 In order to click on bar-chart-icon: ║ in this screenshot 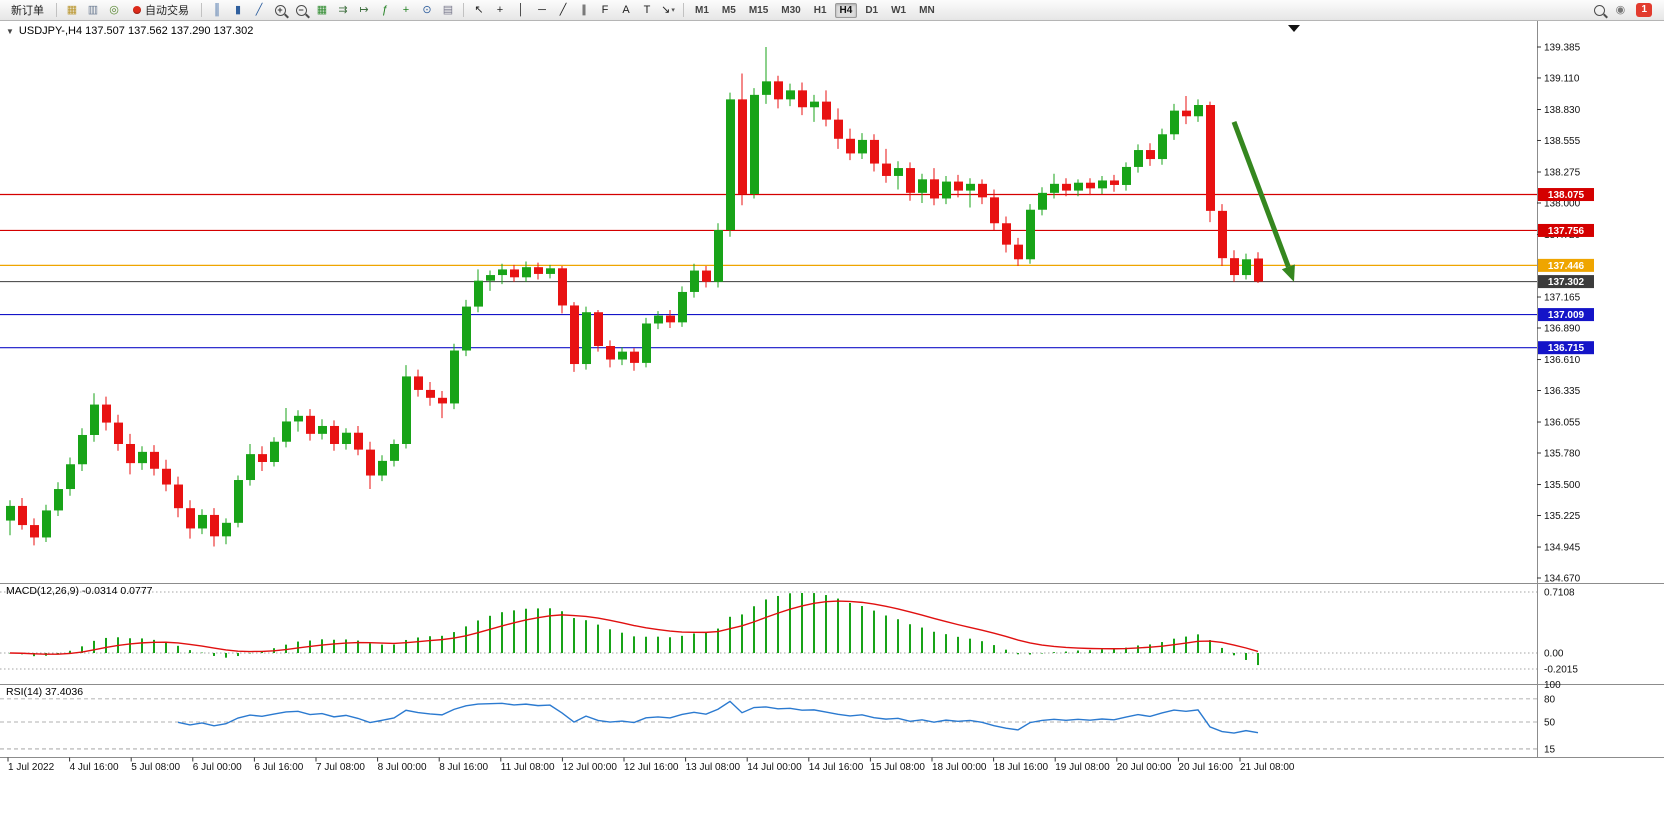, I will do `click(217, 9)`.